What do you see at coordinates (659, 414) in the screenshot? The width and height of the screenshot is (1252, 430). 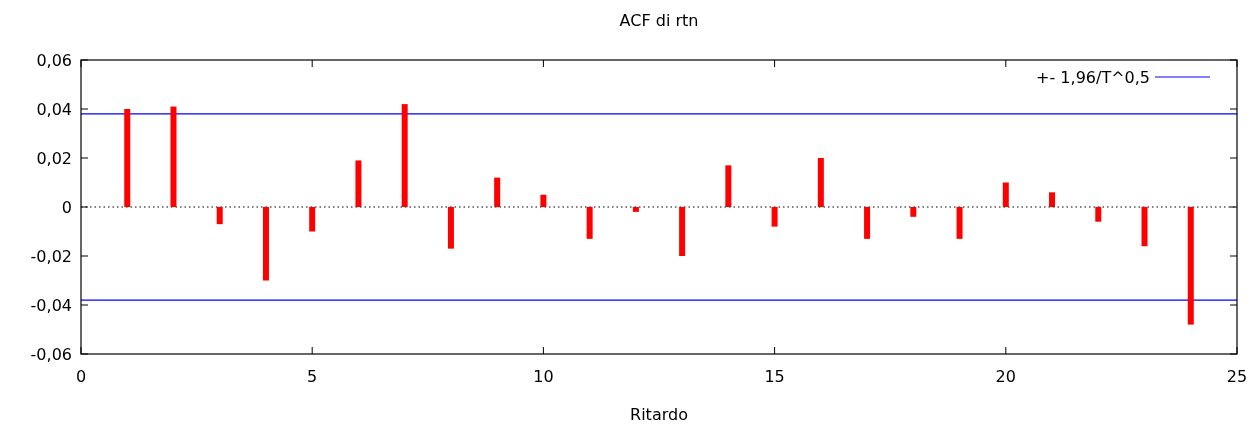 I see `x-axis-title: Ritardo` at bounding box center [659, 414].